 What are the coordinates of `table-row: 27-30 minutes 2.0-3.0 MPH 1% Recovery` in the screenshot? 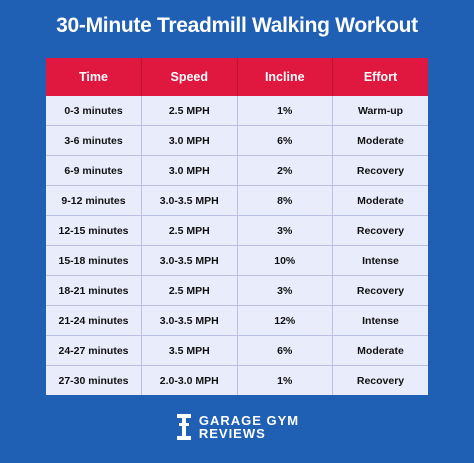 It's located at (237, 380).